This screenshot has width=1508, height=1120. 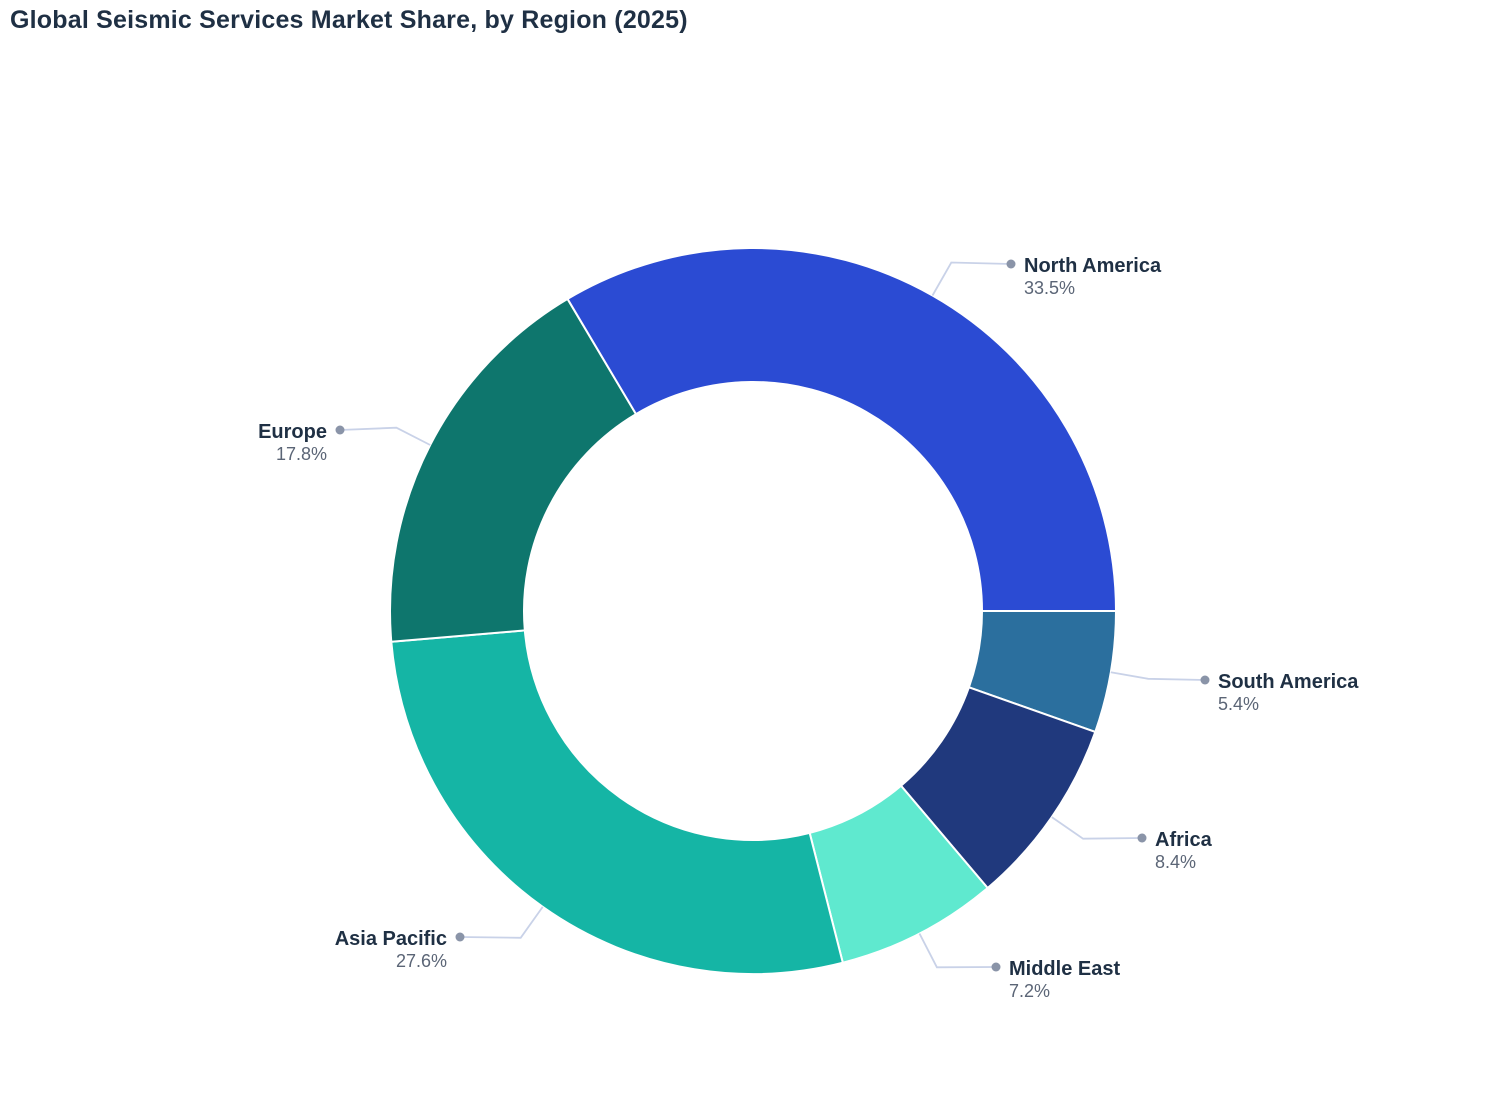 What do you see at coordinates (1093, 266) in the screenshot?
I see `slice-label-north-america: North America` at bounding box center [1093, 266].